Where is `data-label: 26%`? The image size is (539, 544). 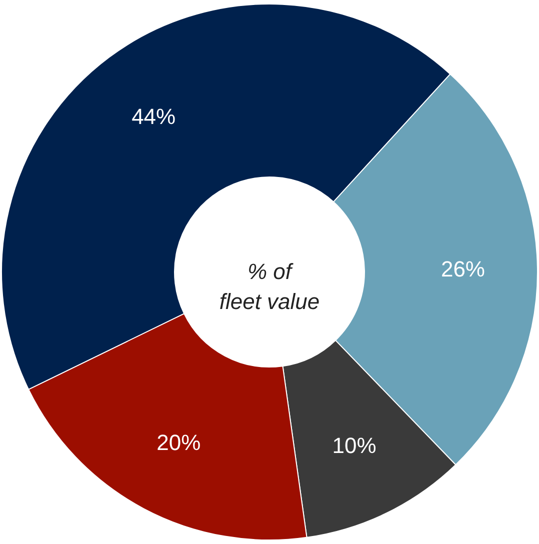
data-label: 26% is located at coordinates (463, 269).